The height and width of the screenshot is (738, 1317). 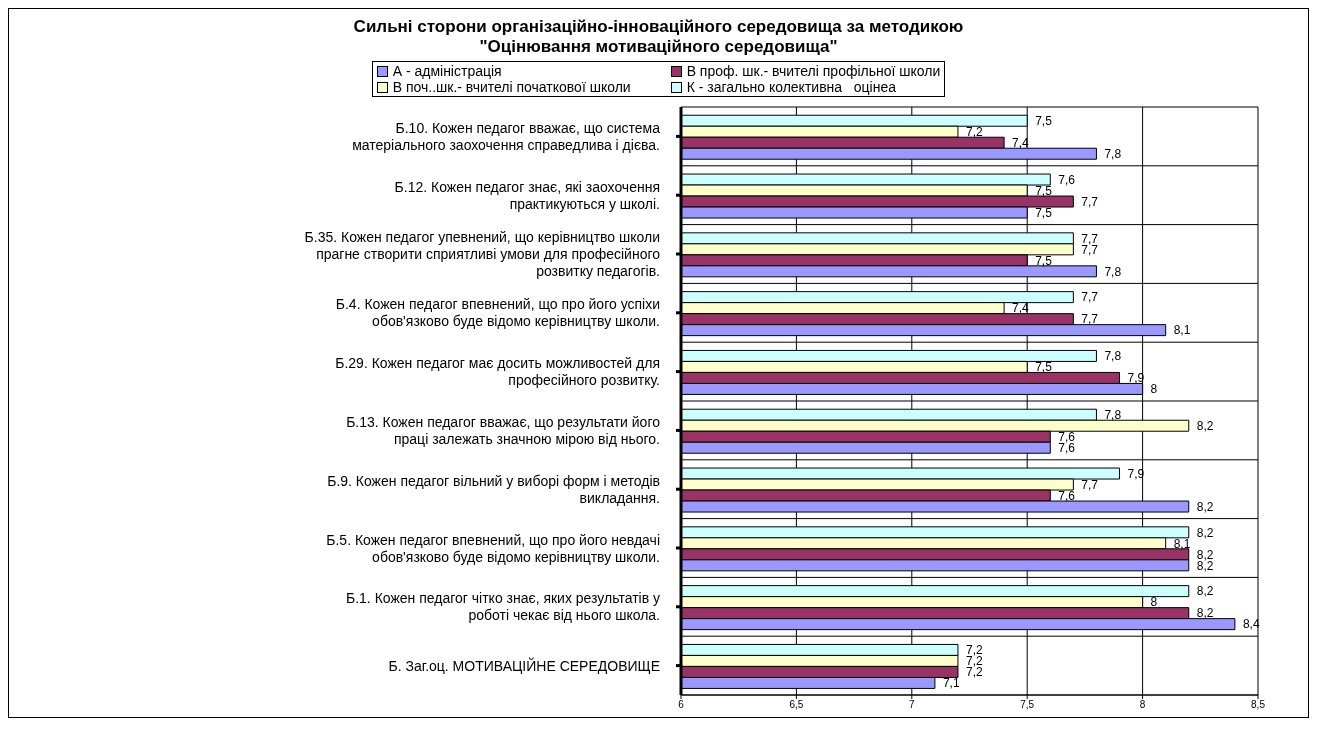 I want to click on chart-title: Сильні сторони організаційно-інноваційного середовища за методикою "Оцінювання мотиваційного середовища", so click(x=658, y=36).